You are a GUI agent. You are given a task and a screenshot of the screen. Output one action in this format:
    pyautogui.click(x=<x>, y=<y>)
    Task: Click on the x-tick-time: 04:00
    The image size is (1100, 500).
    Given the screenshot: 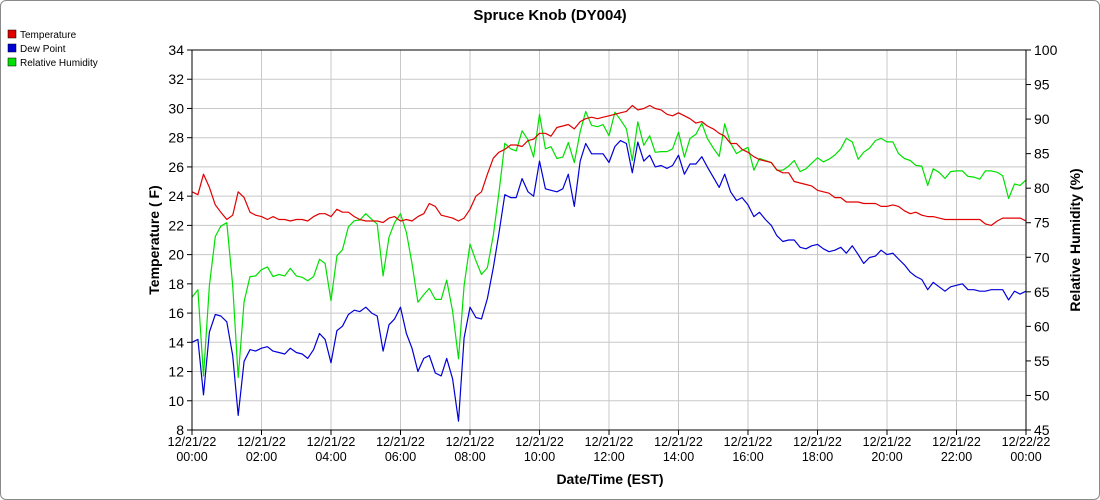 What is the action you would take?
    pyautogui.click(x=330, y=457)
    